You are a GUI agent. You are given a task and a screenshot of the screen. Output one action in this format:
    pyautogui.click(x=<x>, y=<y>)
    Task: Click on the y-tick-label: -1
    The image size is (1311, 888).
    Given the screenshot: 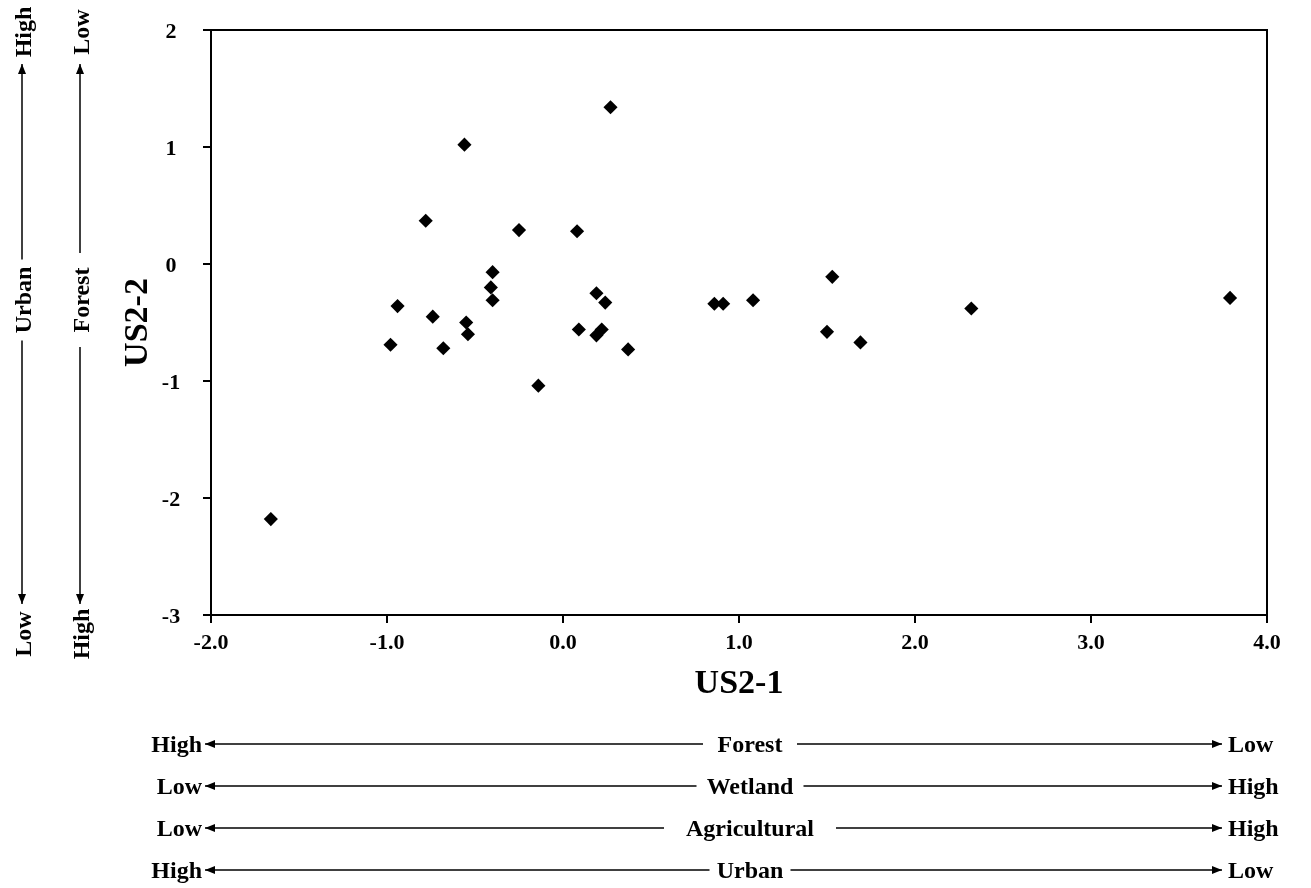 What is the action you would take?
    pyautogui.click(x=171, y=381)
    